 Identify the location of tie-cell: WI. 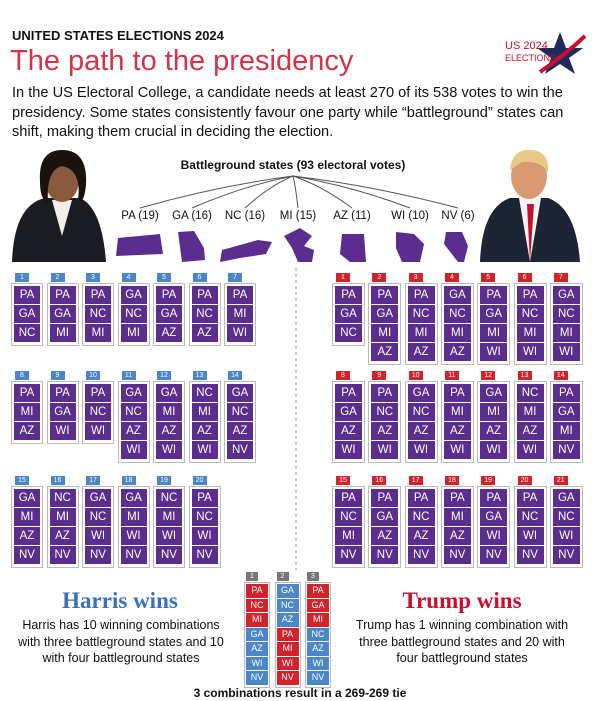
(318, 663).